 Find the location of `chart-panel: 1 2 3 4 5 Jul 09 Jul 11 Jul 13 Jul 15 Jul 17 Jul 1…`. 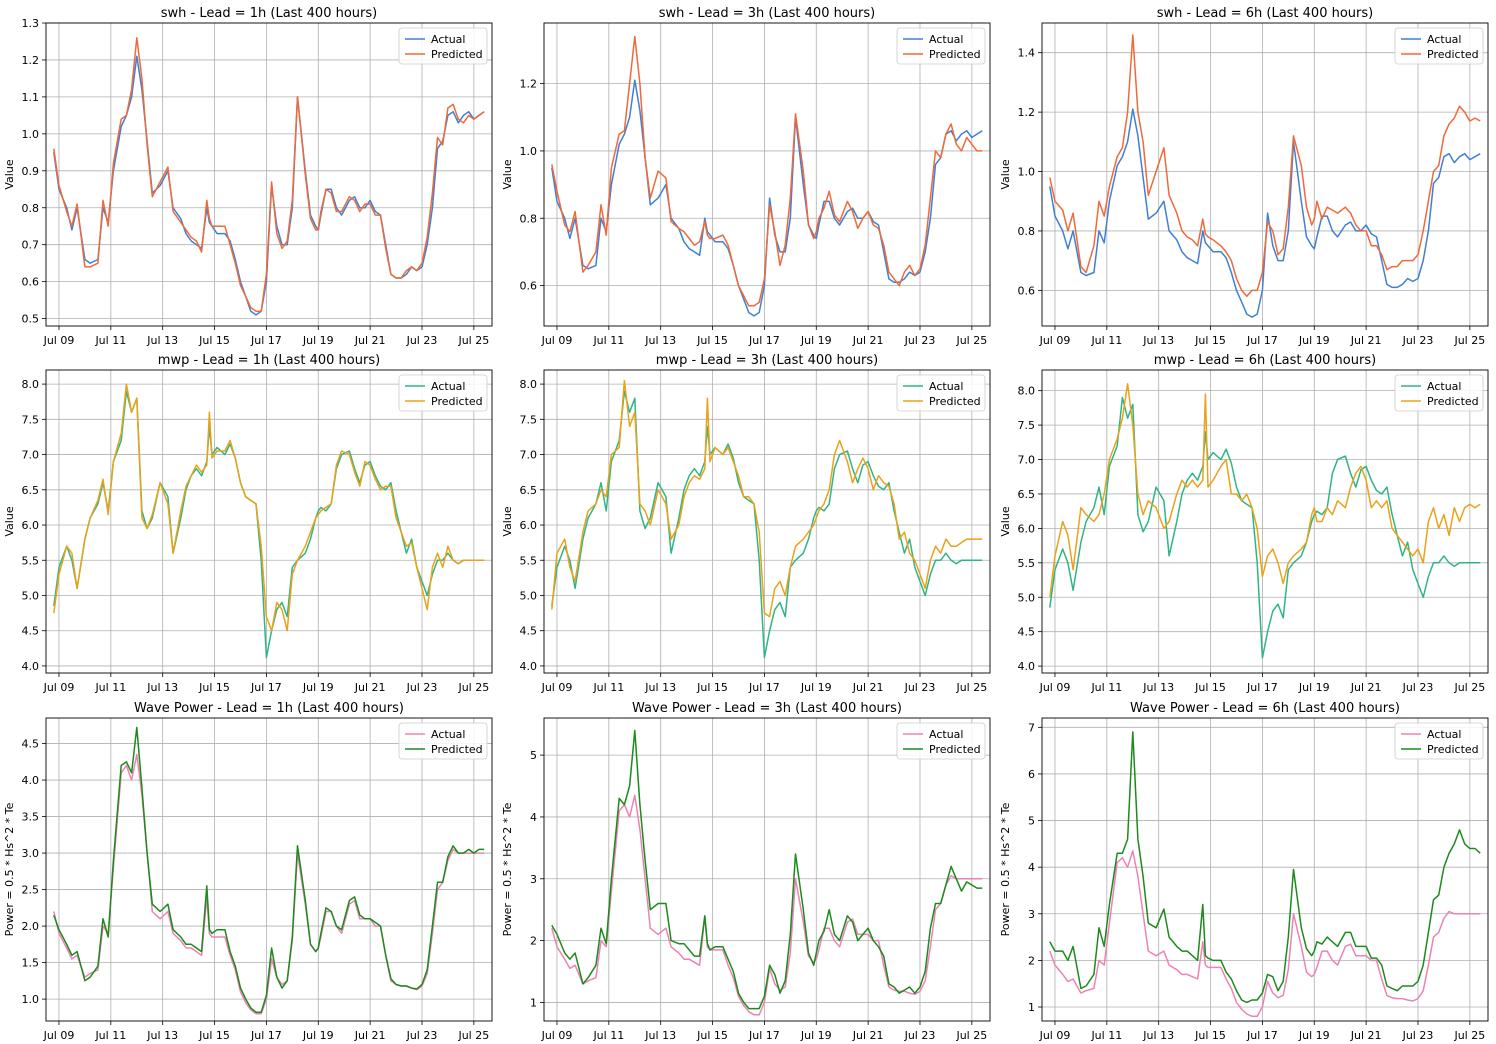

chart-panel: 1 2 3 4 5 Jul 09 Jul 11 Jul 13 Jul 15 Jul 17 Jul 1… is located at coordinates (746, 871).